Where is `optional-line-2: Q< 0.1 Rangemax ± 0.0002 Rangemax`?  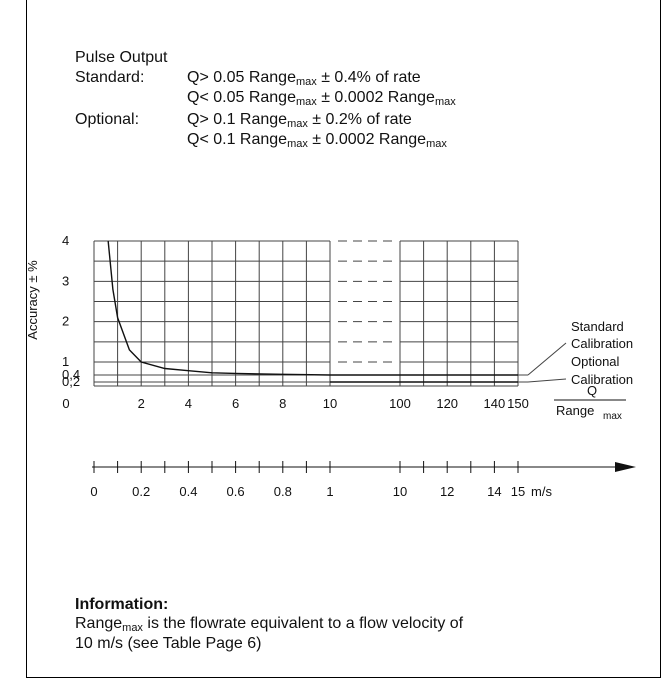 optional-line-2: Q< 0.1 Rangemax ± 0.0002 Rangemax is located at coordinates (317, 140).